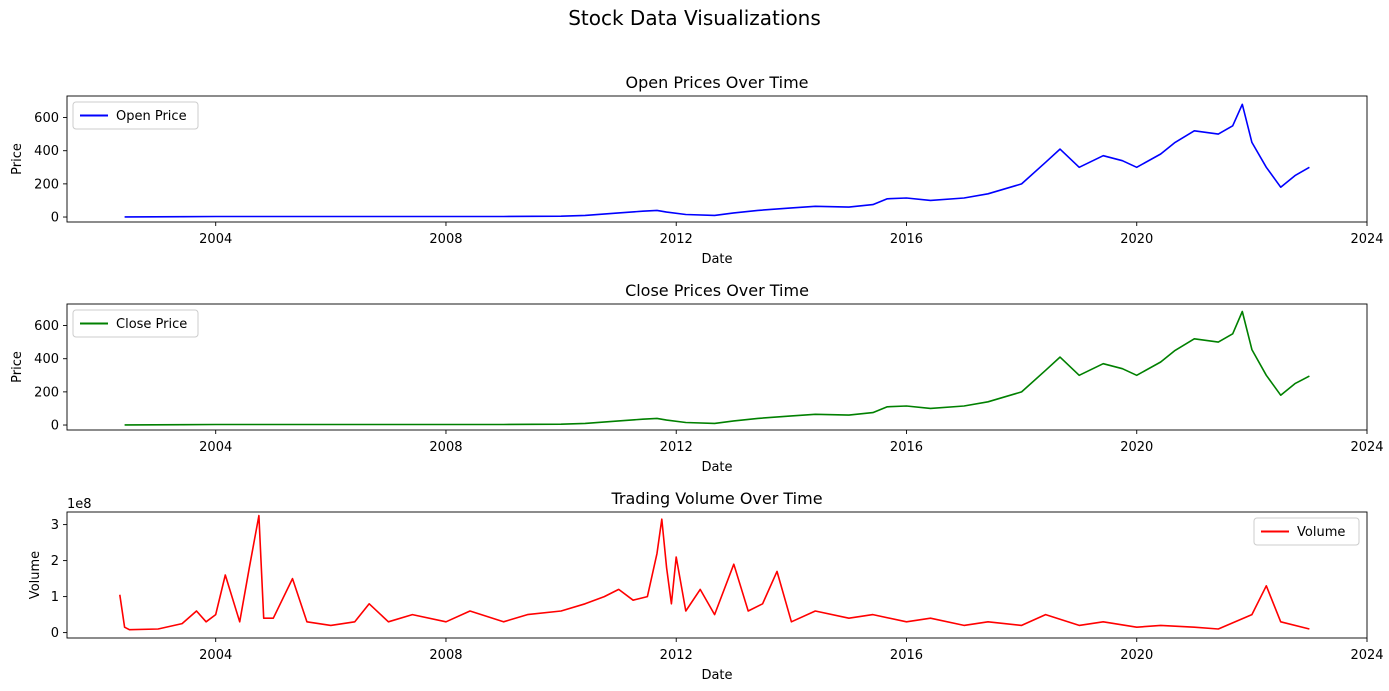  What do you see at coordinates (716, 498) in the screenshot?
I see `panel-title: Trading Volume Over Time` at bounding box center [716, 498].